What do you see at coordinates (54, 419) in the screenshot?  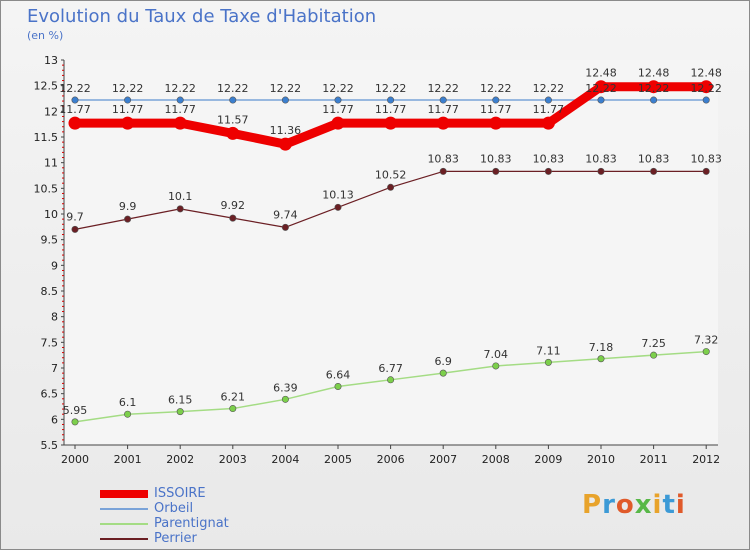 I see `y-tick-label: 6` at bounding box center [54, 419].